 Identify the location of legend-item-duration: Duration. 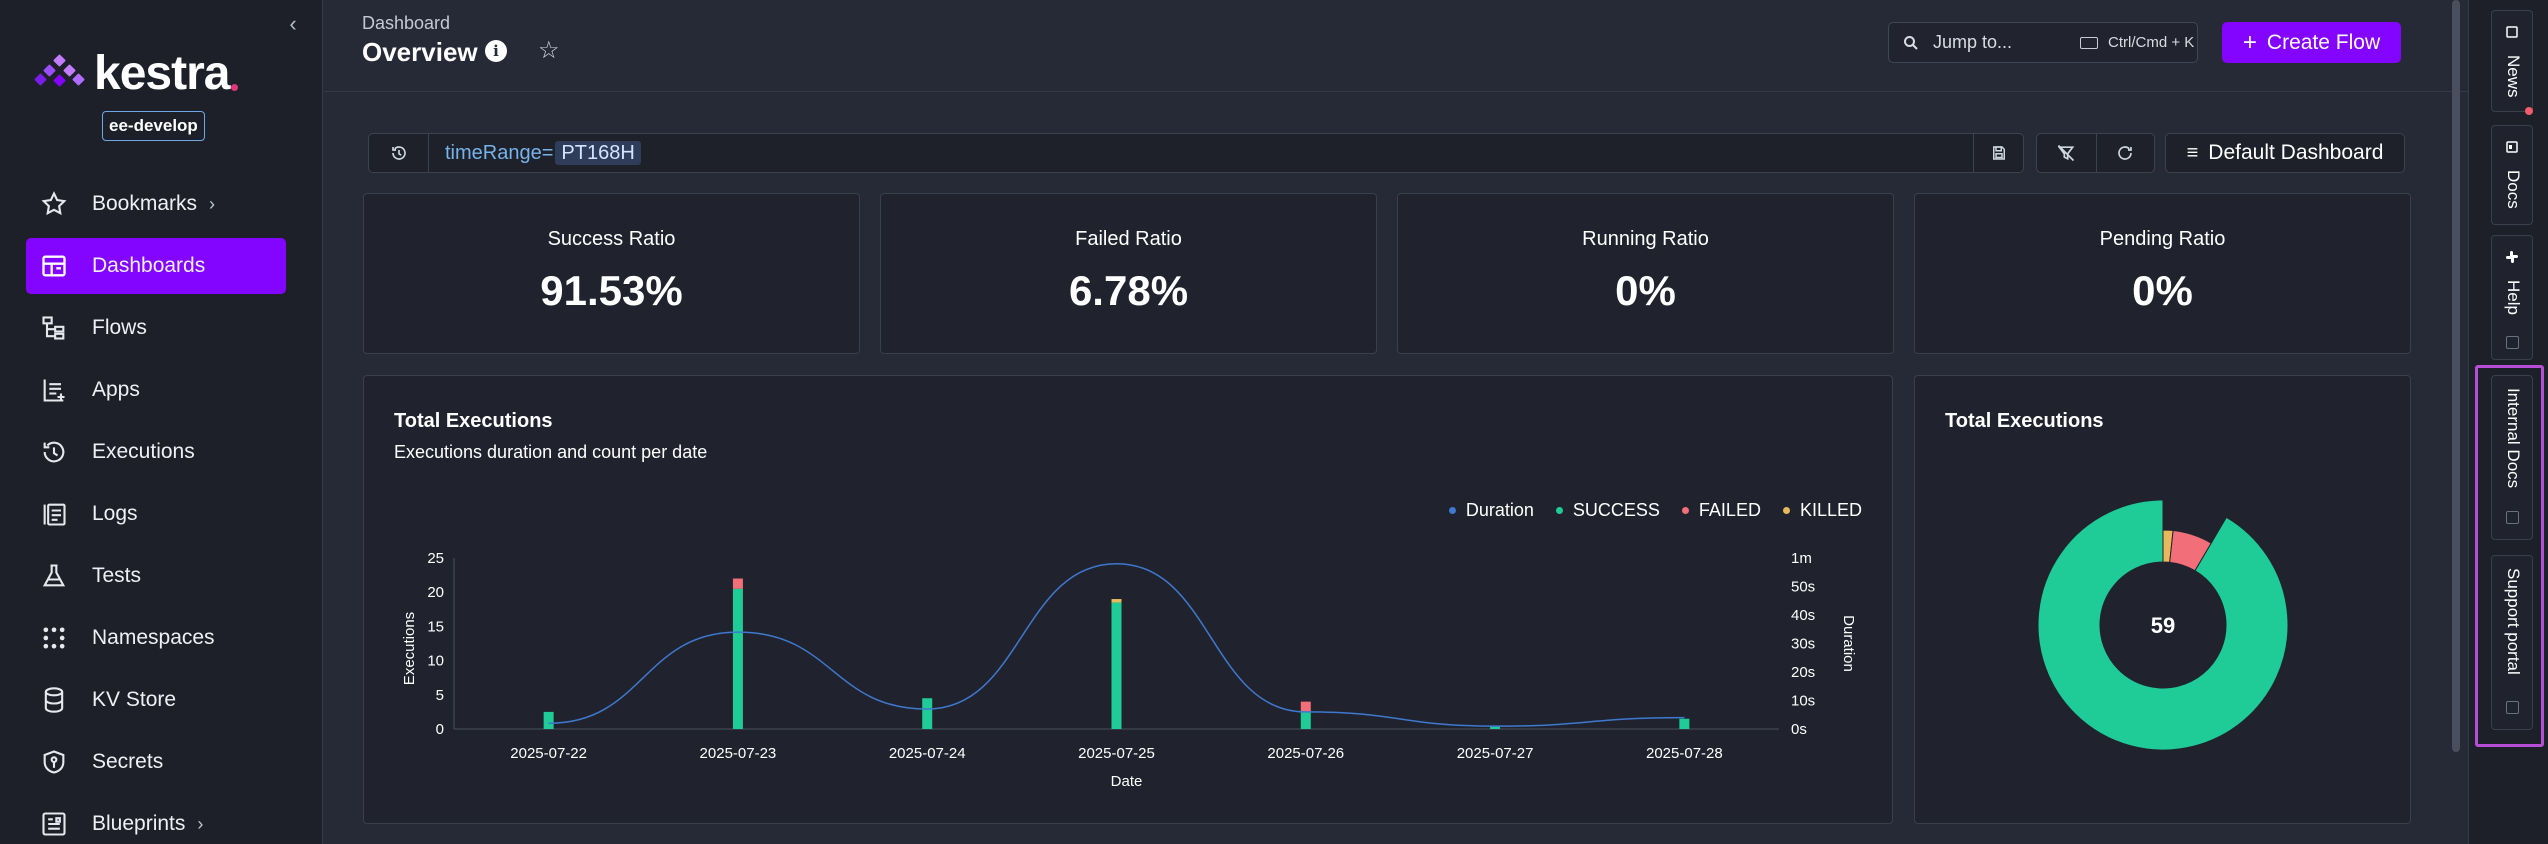
(1491, 510).